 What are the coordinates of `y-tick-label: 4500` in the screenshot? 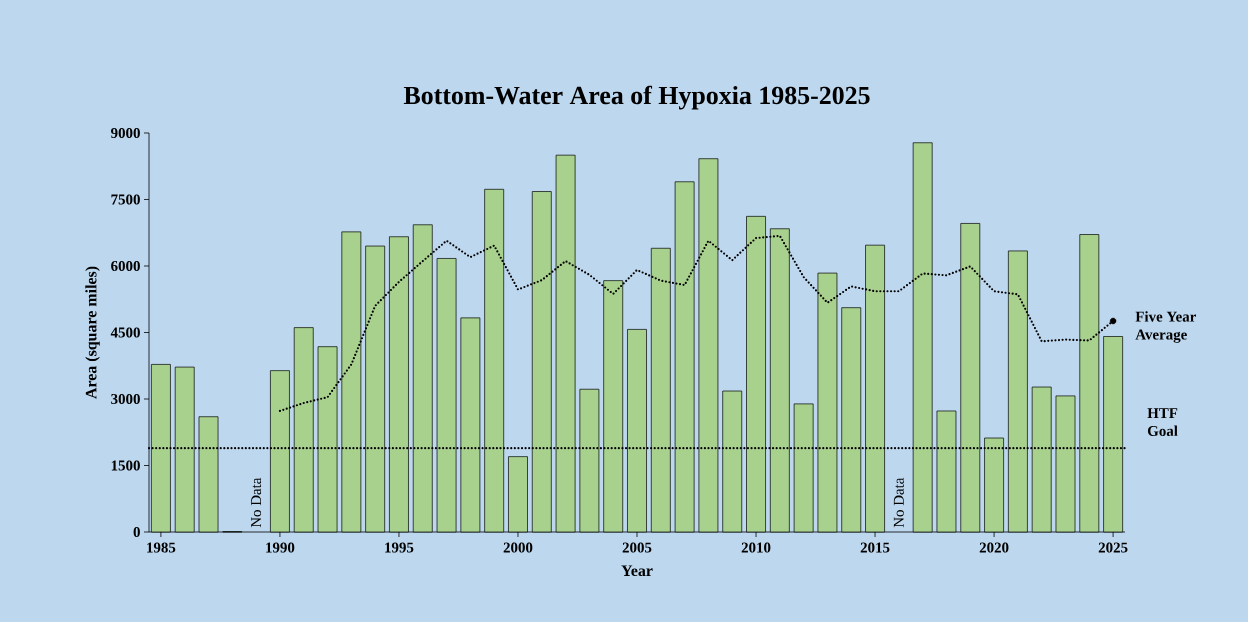 It's located at (125, 332).